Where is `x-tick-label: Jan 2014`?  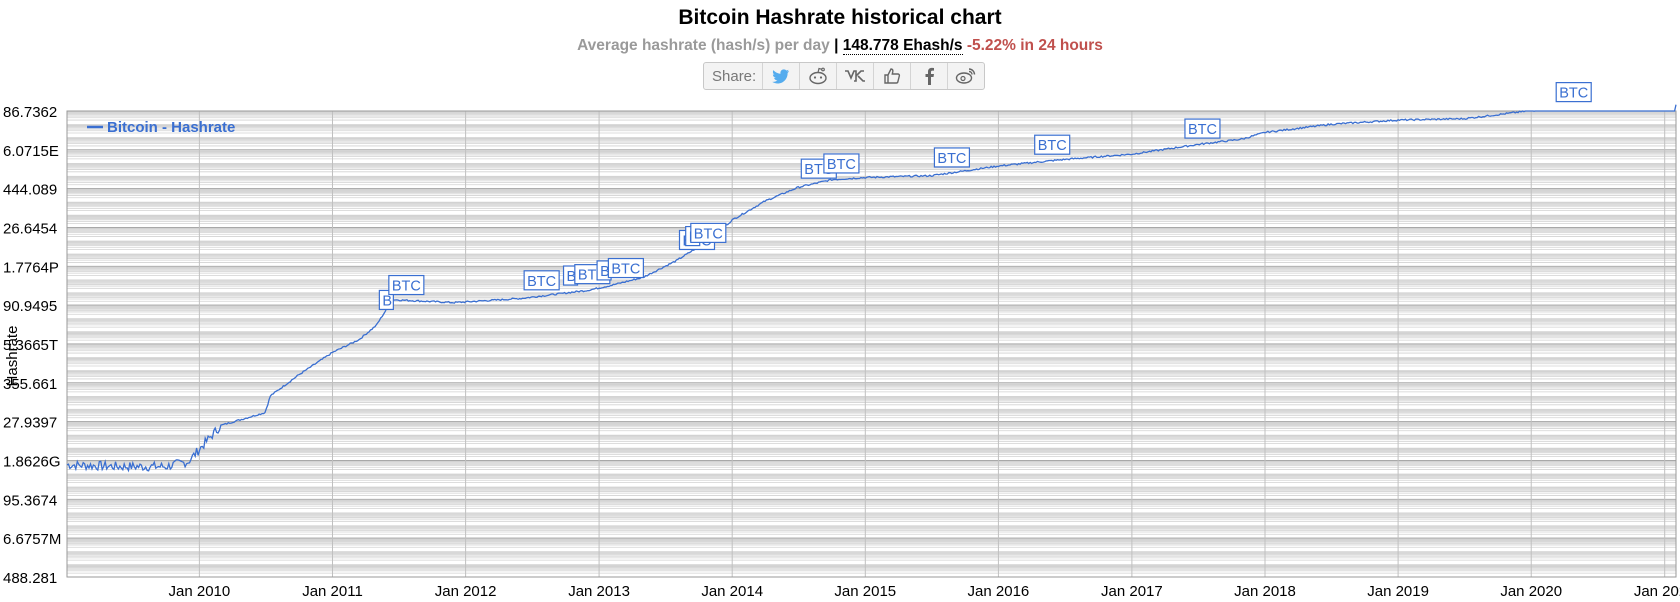
x-tick-label: Jan 2014 is located at coordinates (732, 591).